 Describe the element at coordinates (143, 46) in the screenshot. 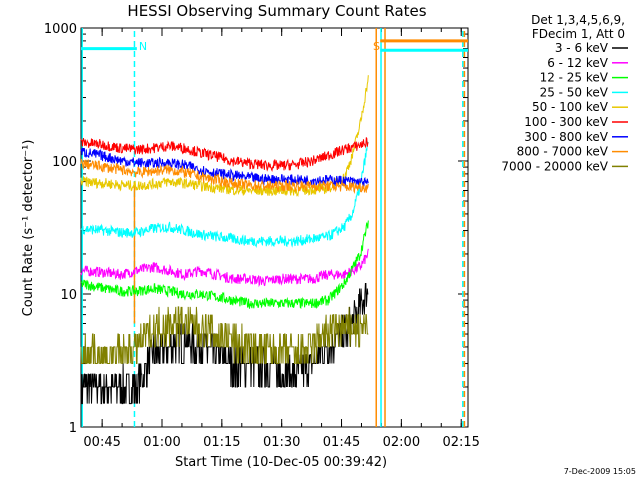

I see `flag-label-0: N` at that location.